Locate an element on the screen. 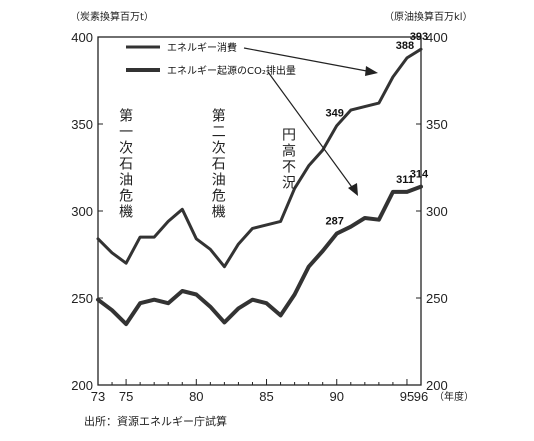 Image resolution: width=534 pixels, height=441 pixels. legend-arrowhead-co2 is located at coordinates (353, 189).